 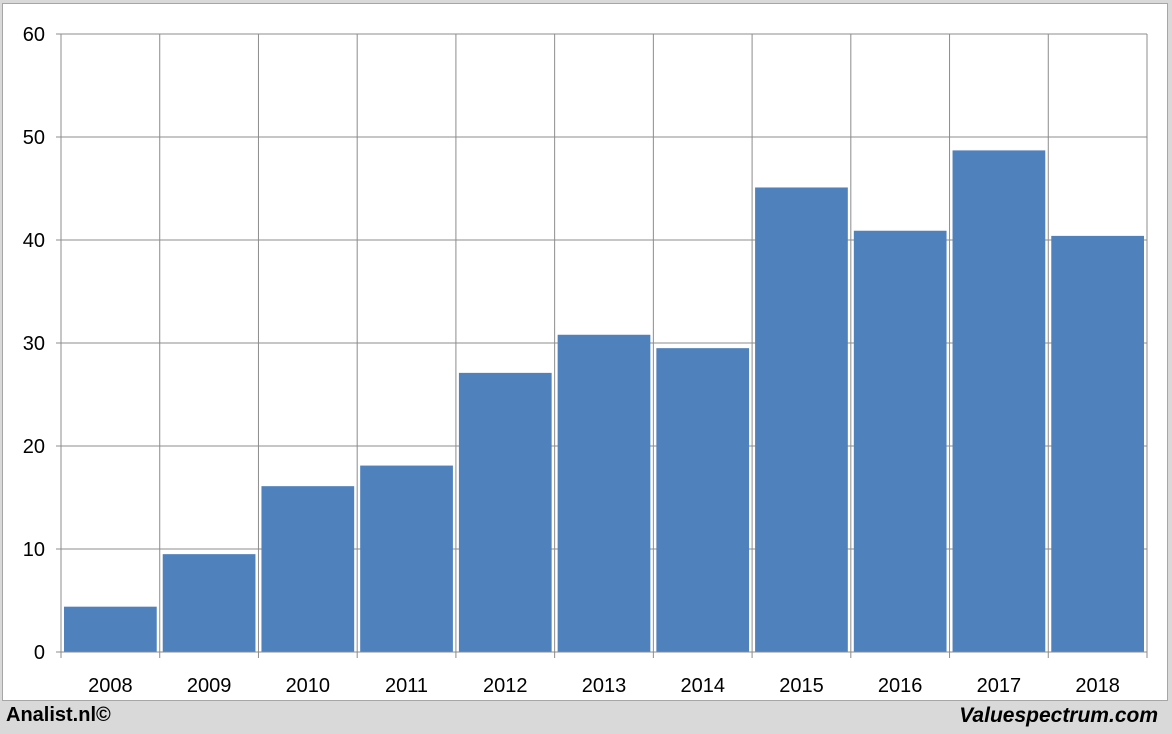 What do you see at coordinates (34, 550) in the screenshot?
I see `y-tick-label: 10` at bounding box center [34, 550].